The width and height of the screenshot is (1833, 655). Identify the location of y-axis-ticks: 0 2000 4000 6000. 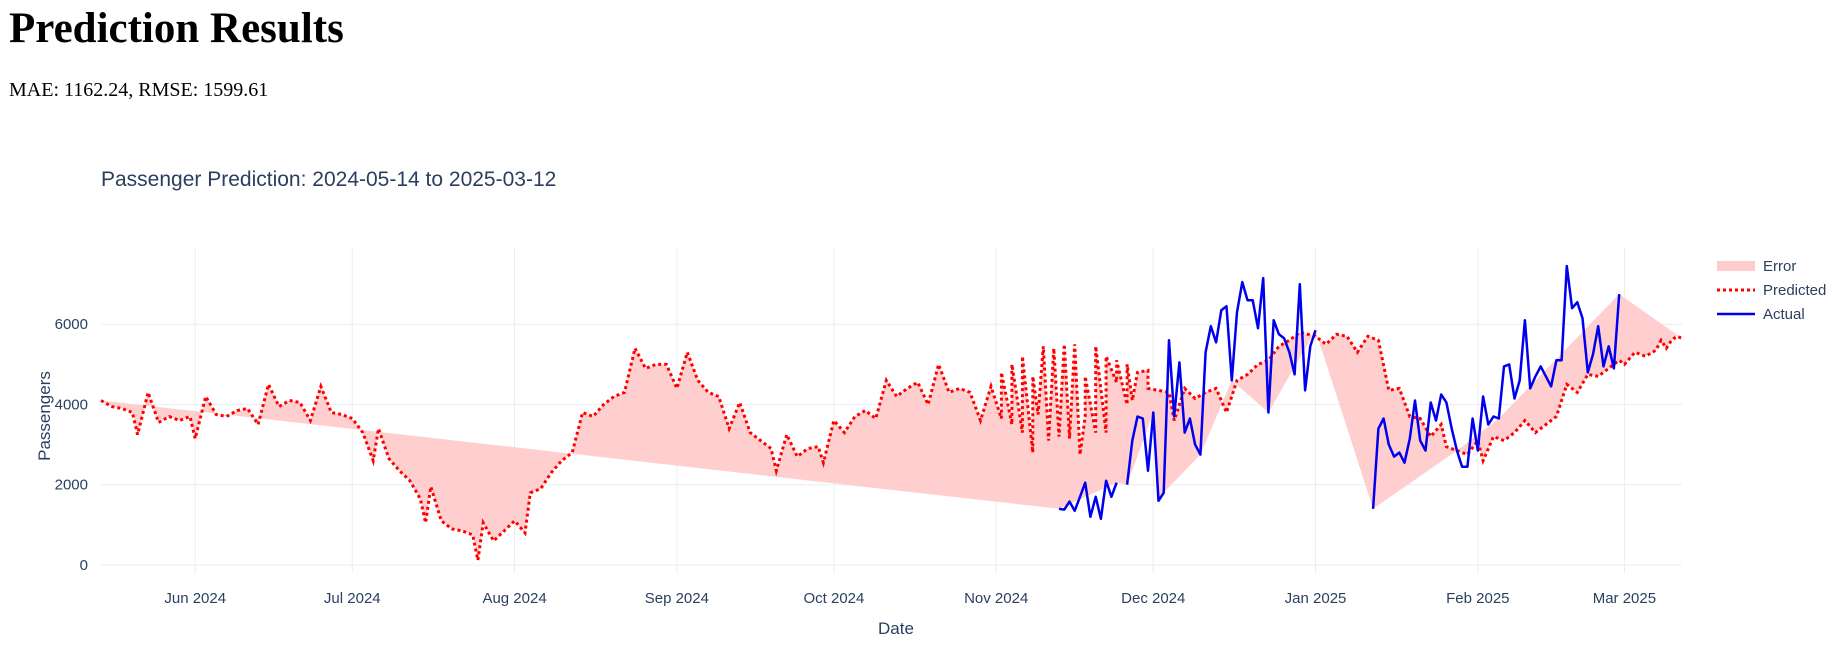
(71, 445).